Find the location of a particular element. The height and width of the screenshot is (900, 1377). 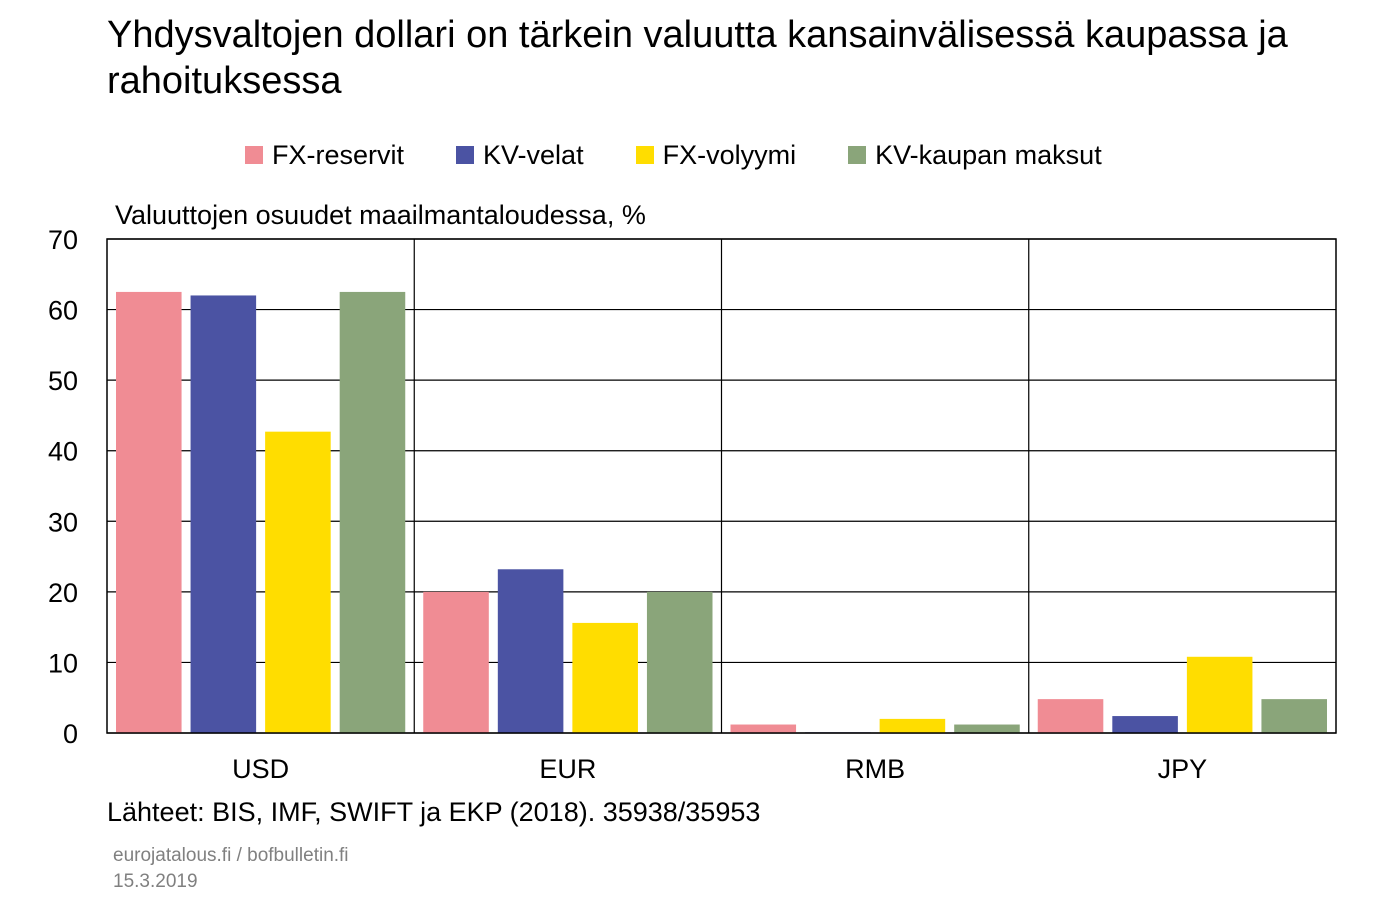

legend-label: KV-kaupan maksut is located at coordinates (988, 154).